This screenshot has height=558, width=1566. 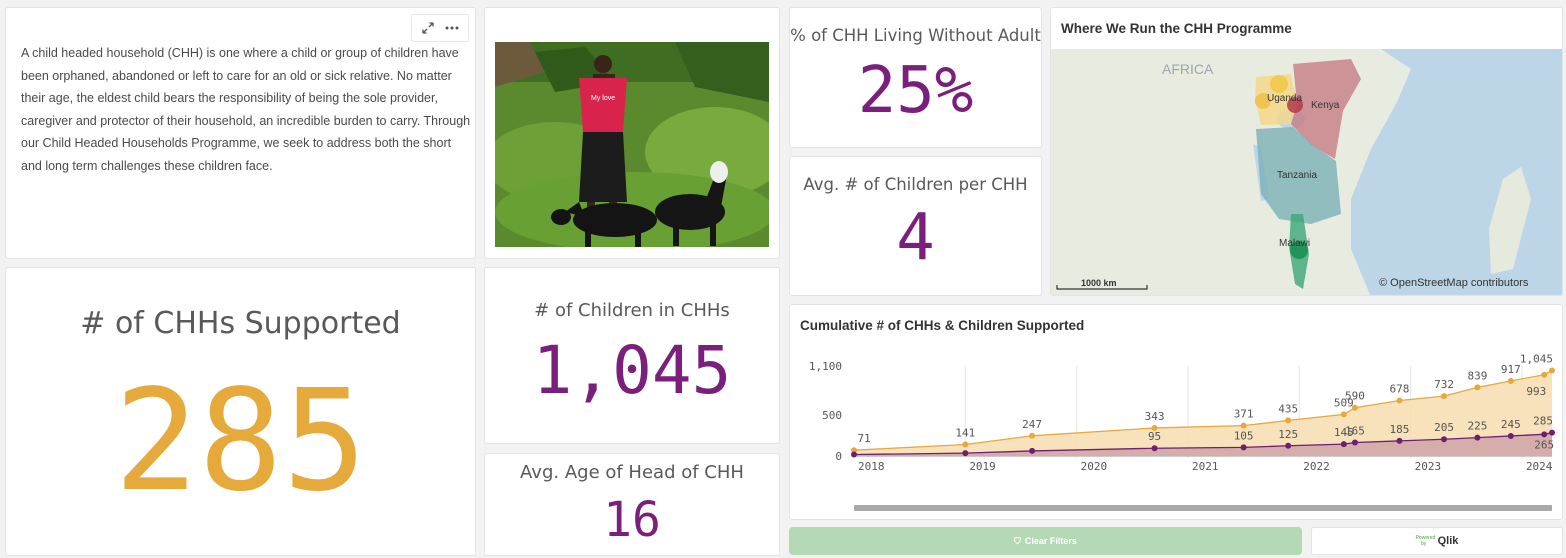 What do you see at coordinates (632, 144) in the screenshot?
I see `programme-photo: My love` at bounding box center [632, 144].